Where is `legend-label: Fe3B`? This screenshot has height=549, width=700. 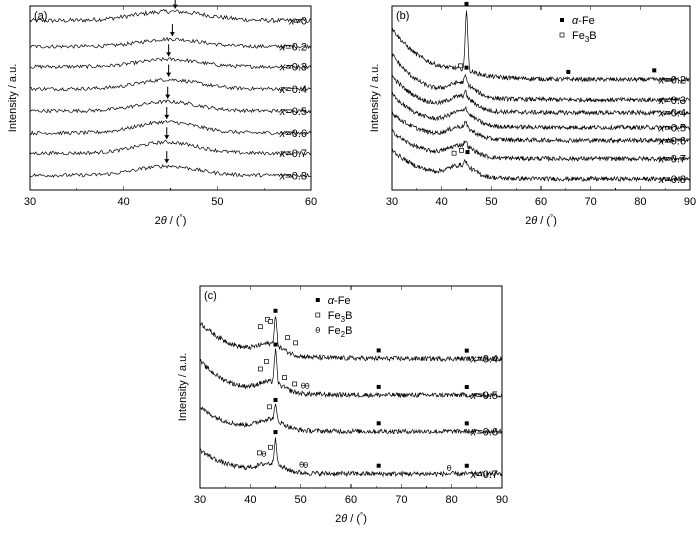
legend-label: Fe3B is located at coordinates (340, 317).